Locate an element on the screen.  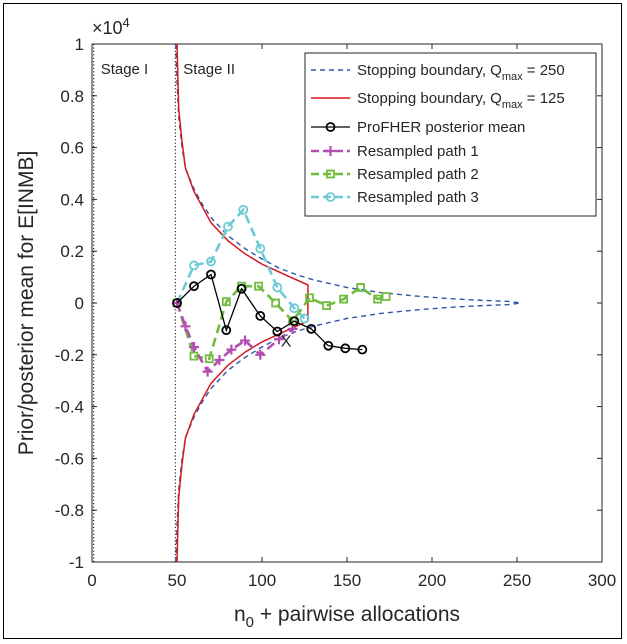
y-exponent-label: ×10⁴ is located at coordinates (111, 26).